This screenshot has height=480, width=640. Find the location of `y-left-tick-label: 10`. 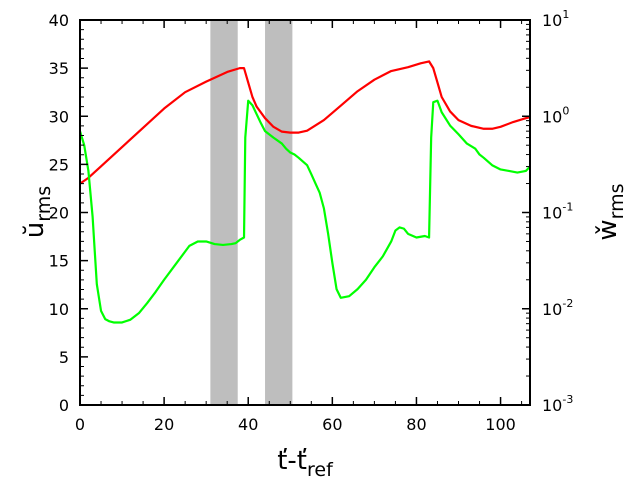

y-left-tick-label: 10 is located at coordinates (59, 309).